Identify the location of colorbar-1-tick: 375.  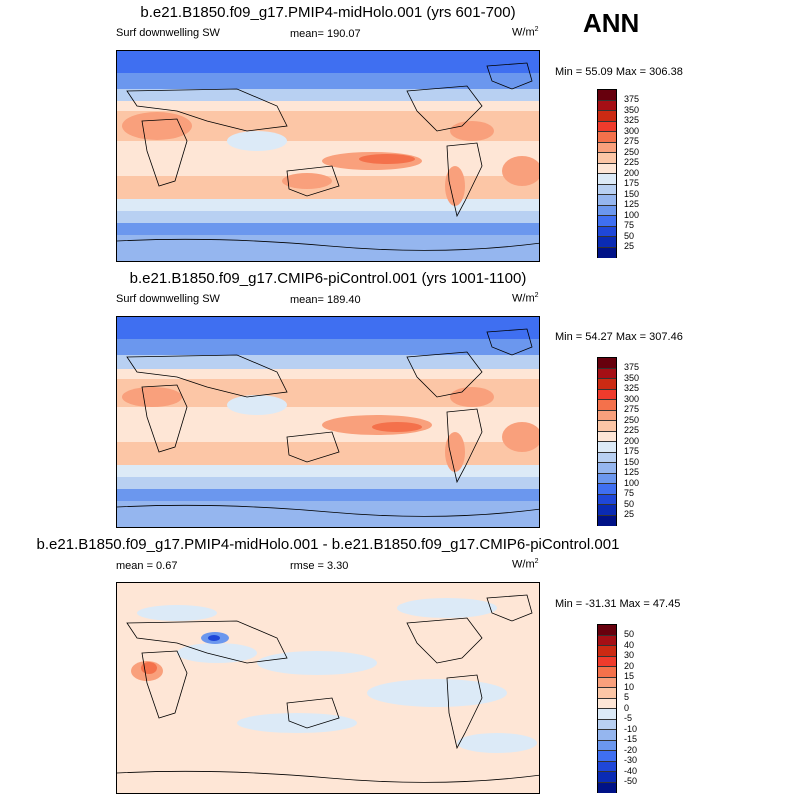
(632, 99).